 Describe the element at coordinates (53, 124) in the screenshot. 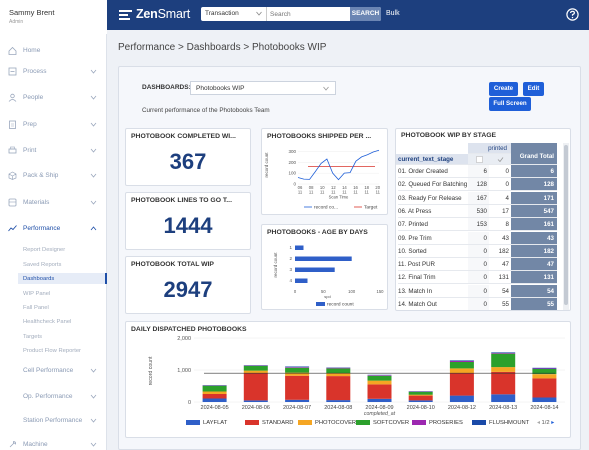

I see `sidebar-item-prep: Prep` at that location.